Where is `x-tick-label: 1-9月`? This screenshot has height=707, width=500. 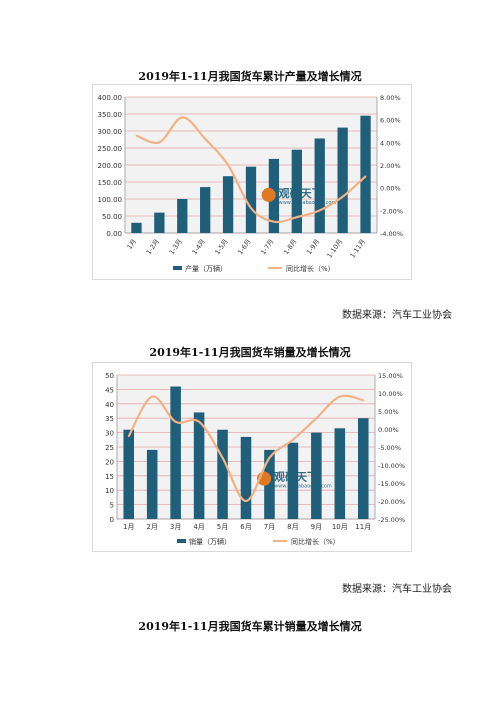 x-tick-label: 1-9月 is located at coordinates (313, 247).